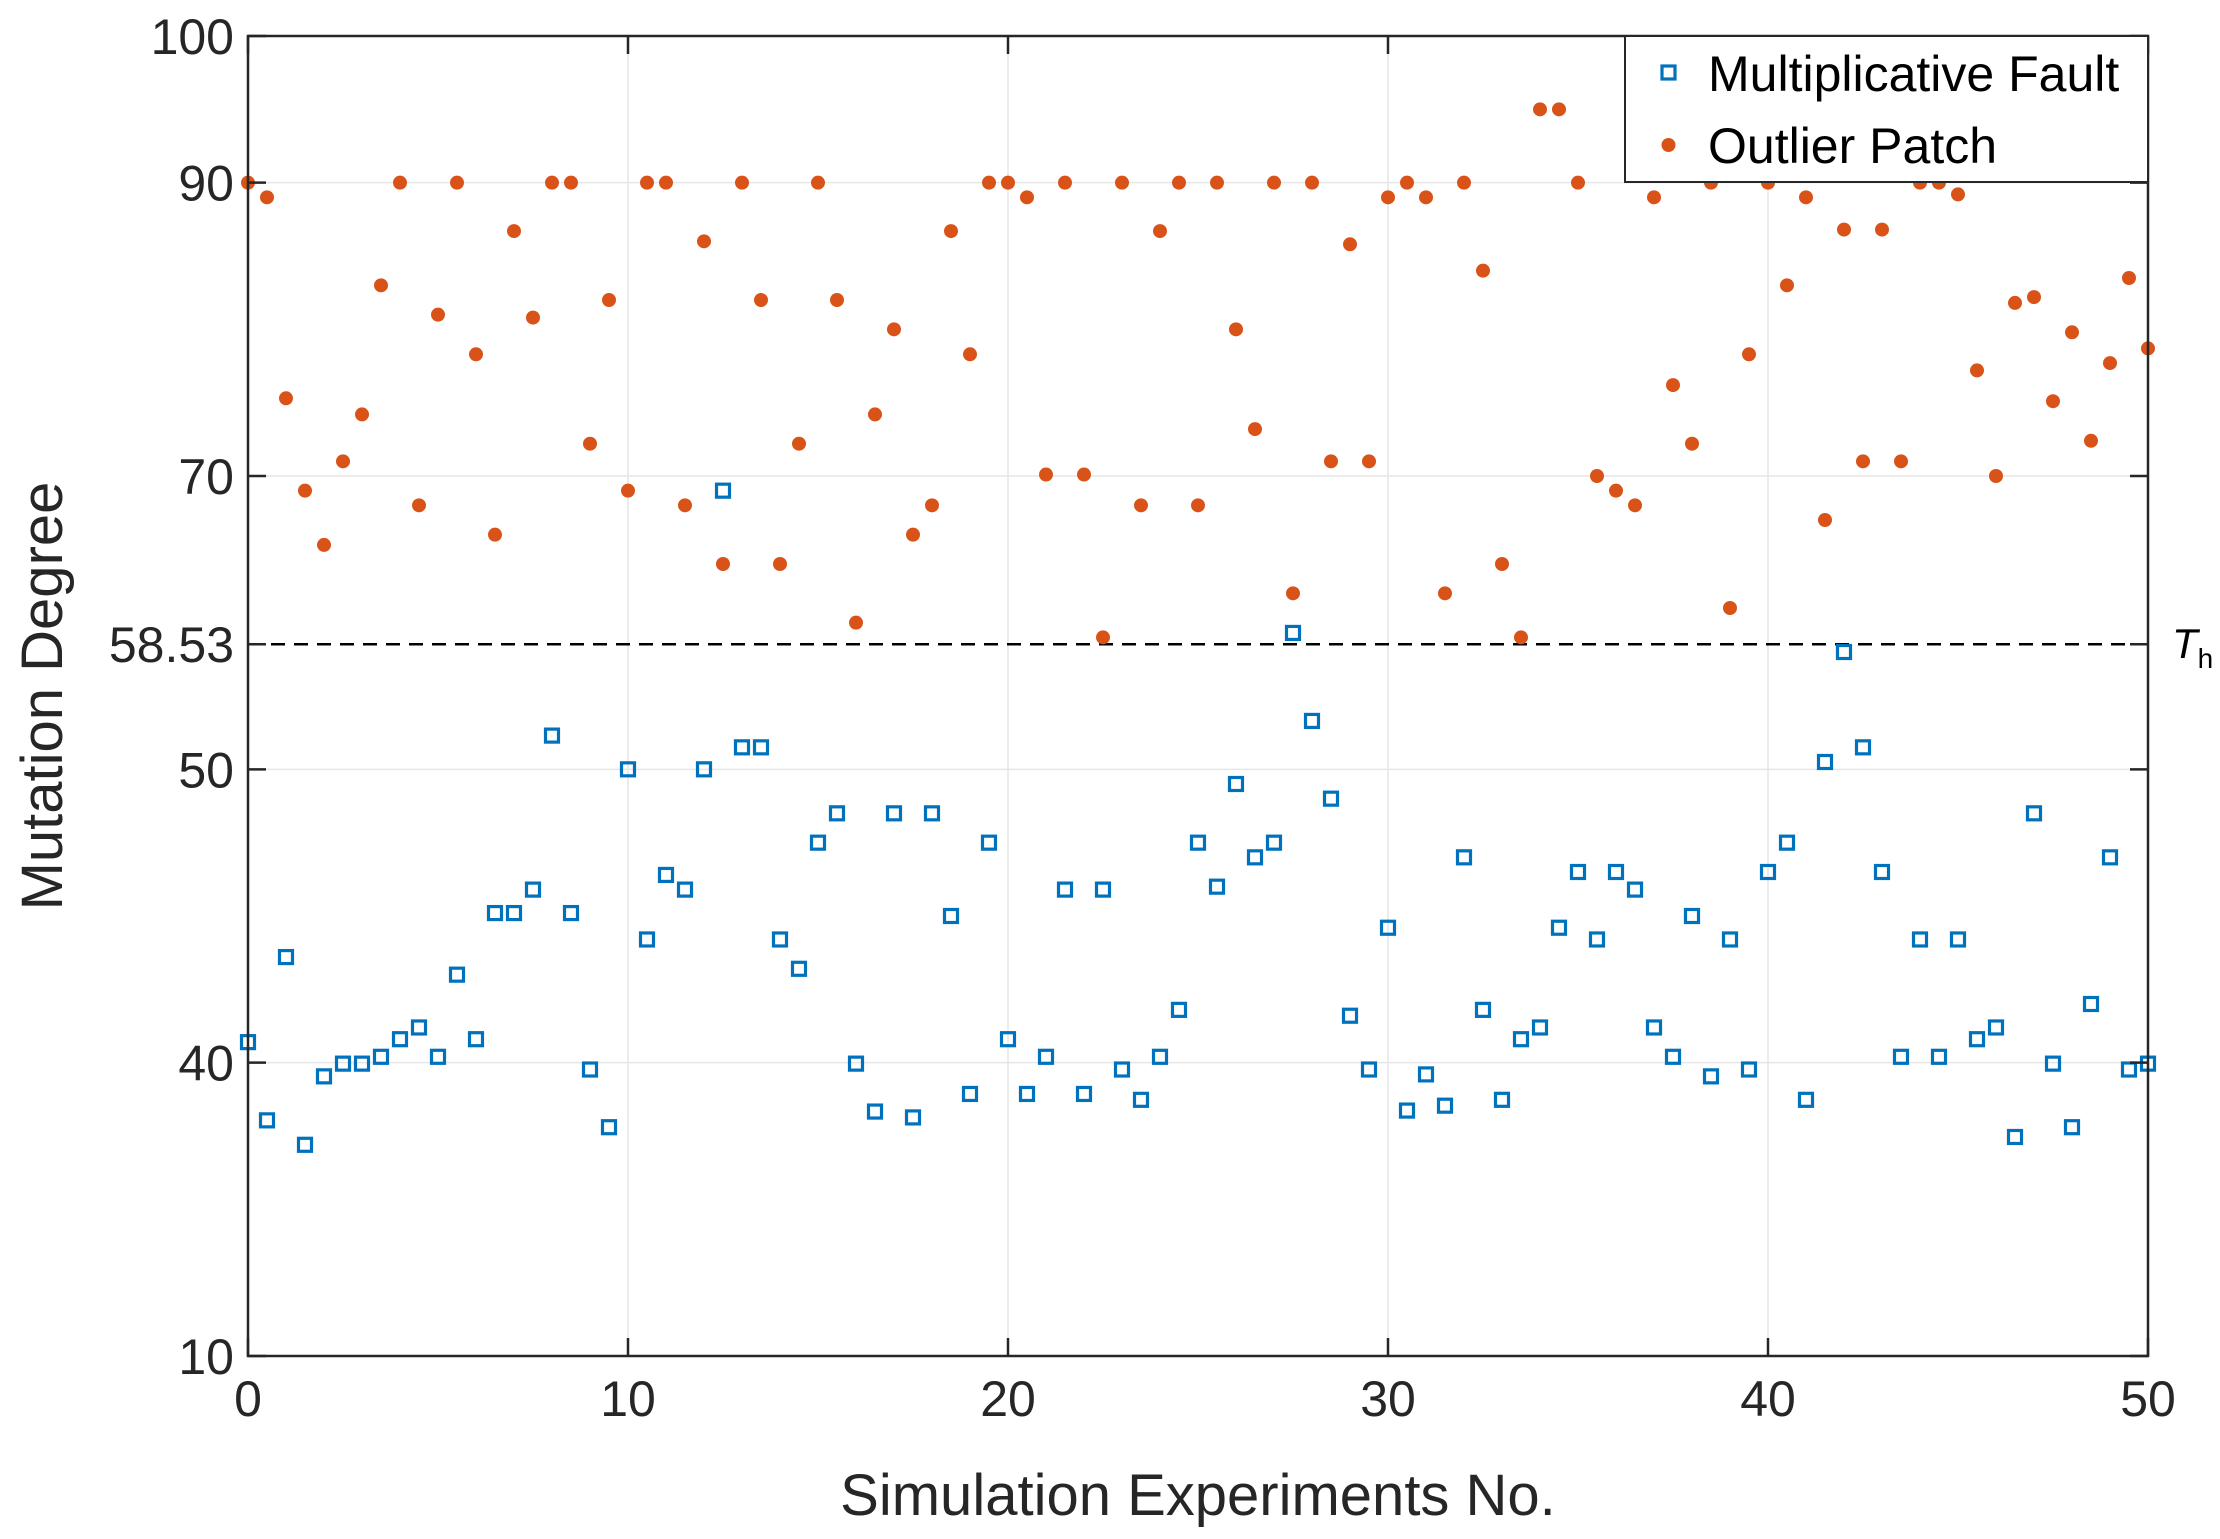 The width and height of the screenshot is (2220, 1539). I want to click on x-axis-title: Simulation Experiments No., so click(1198, 1495).